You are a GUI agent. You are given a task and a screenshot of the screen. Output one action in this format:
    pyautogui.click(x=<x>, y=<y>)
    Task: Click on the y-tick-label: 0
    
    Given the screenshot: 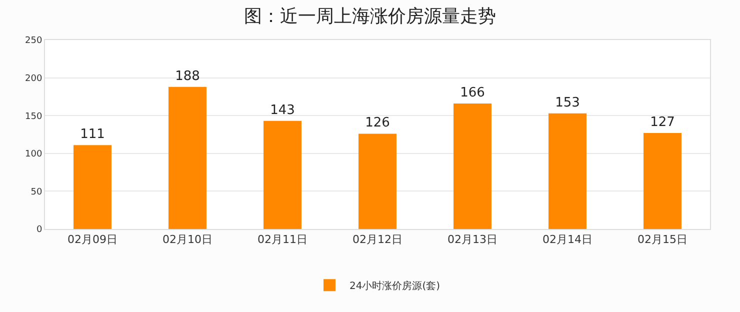 What is the action you would take?
    pyautogui.click(x=39, y=230)
    